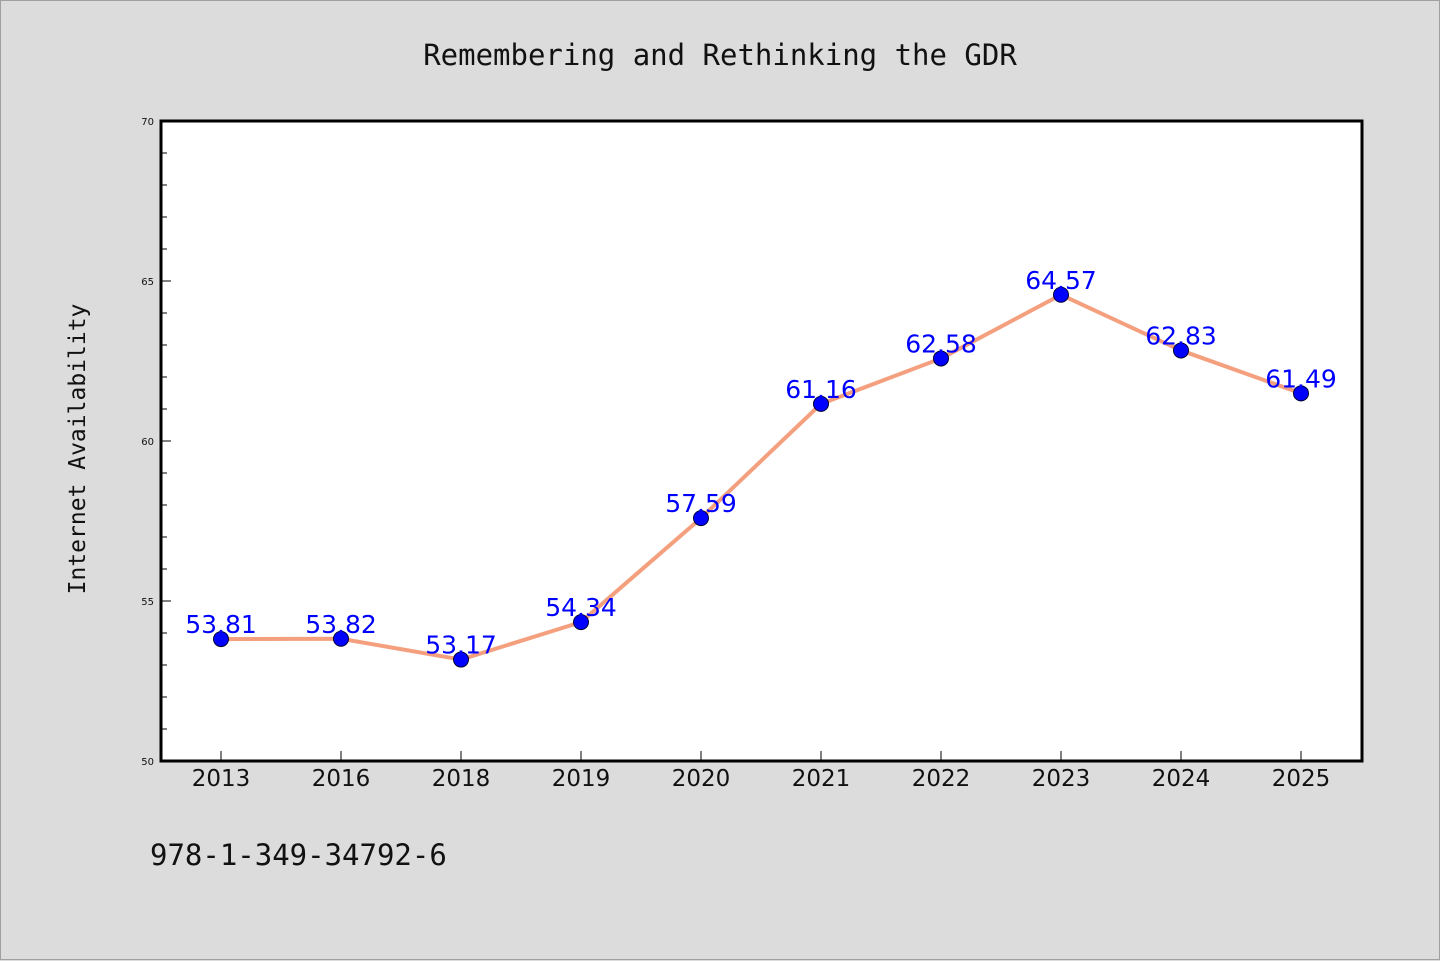 This screenshot has height=961, width=1440. What do you see at coordinates (156, 442) in the screenshot?
I see `y-axis-ticks: 50 55 60 65 70` at bounding box center [156, 442].